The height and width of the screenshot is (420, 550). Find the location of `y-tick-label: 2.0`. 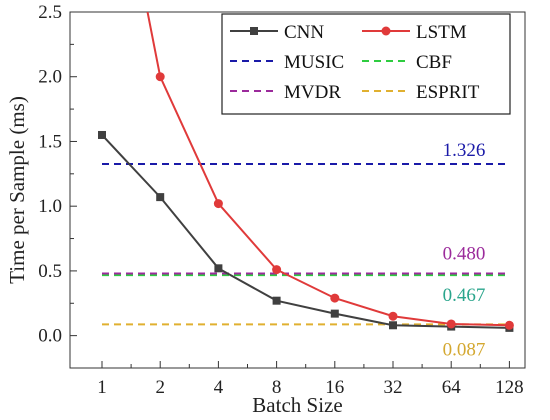

y-tick-label: 2.0 is located at coordinates (50, 77).